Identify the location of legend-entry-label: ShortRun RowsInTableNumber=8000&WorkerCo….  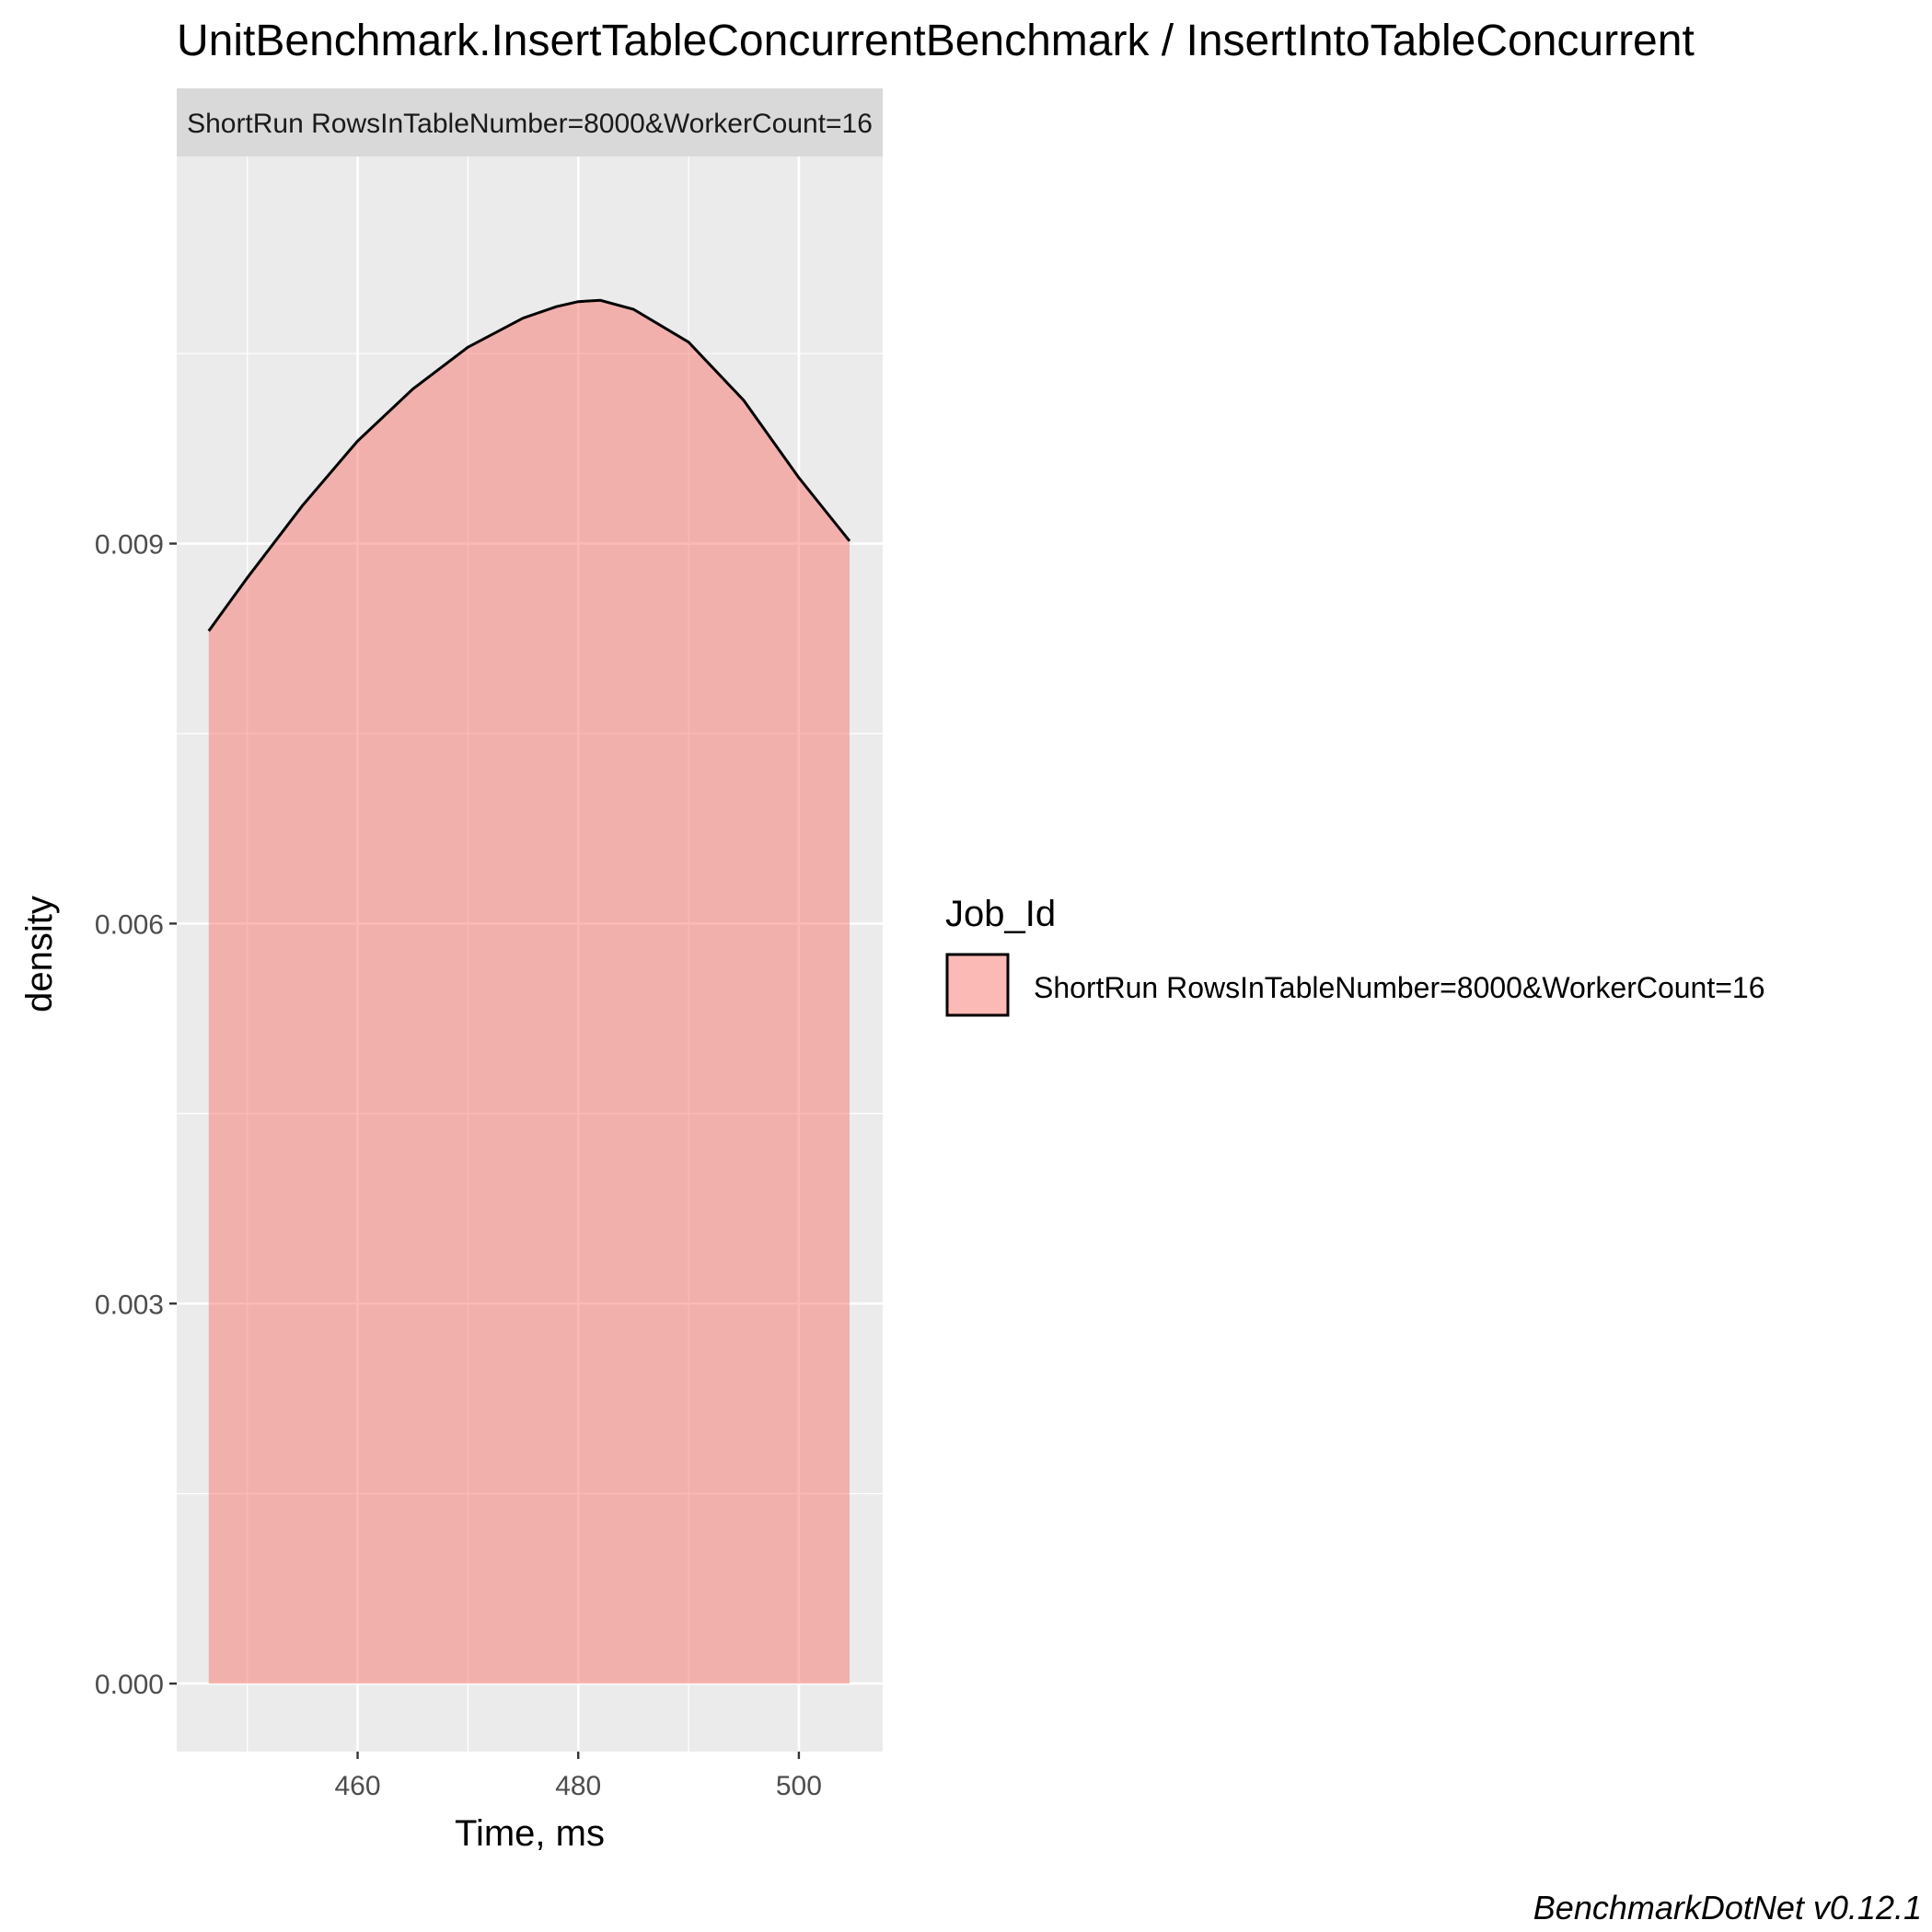
(1400, 987).